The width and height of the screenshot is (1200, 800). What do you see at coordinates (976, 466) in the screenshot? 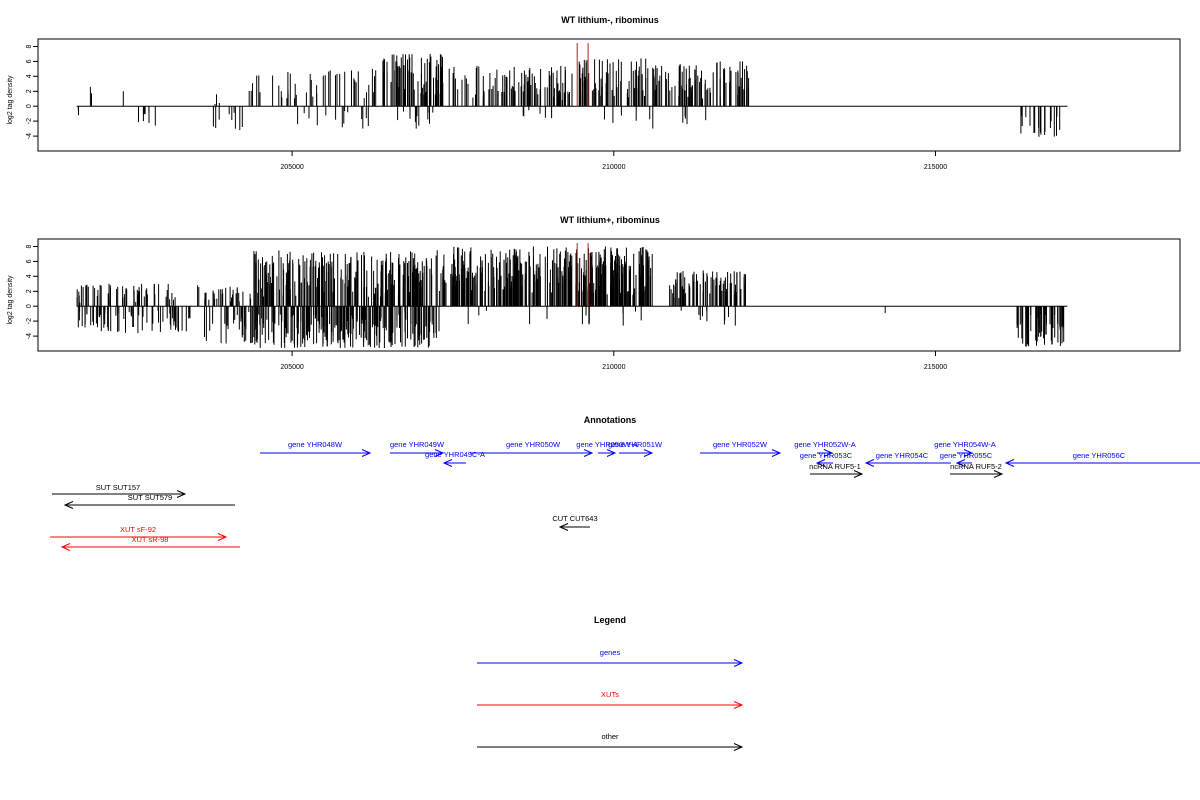
I see `feature-label: ncRNA RUF5-2` at bounding box center [976, 466].